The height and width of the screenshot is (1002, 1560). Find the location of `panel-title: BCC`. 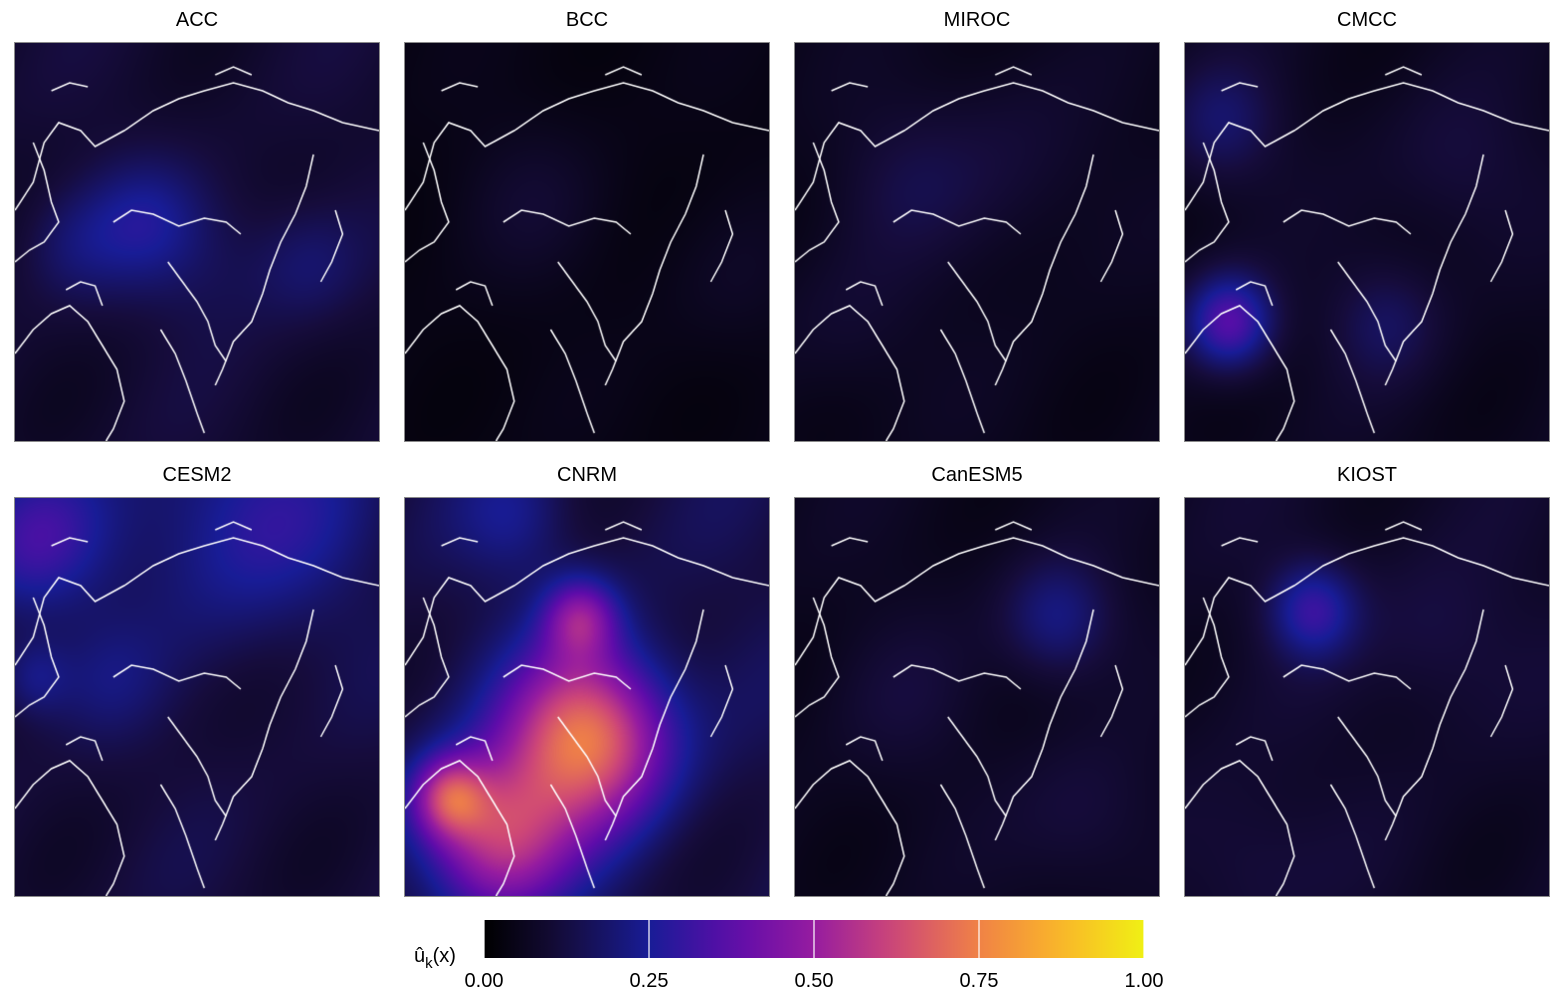

panel-title: BCC is located at coordinates (587, 20).